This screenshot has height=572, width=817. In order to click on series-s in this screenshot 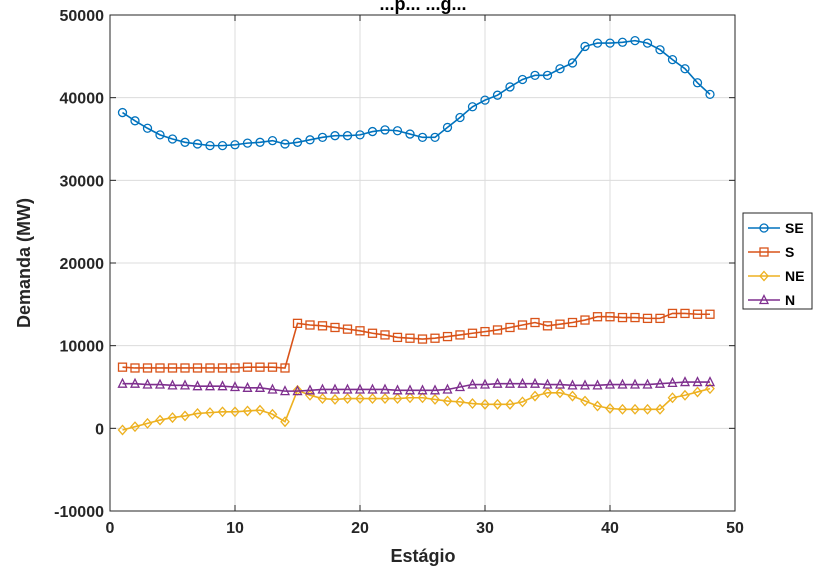, I will do `click(416, 340)`.